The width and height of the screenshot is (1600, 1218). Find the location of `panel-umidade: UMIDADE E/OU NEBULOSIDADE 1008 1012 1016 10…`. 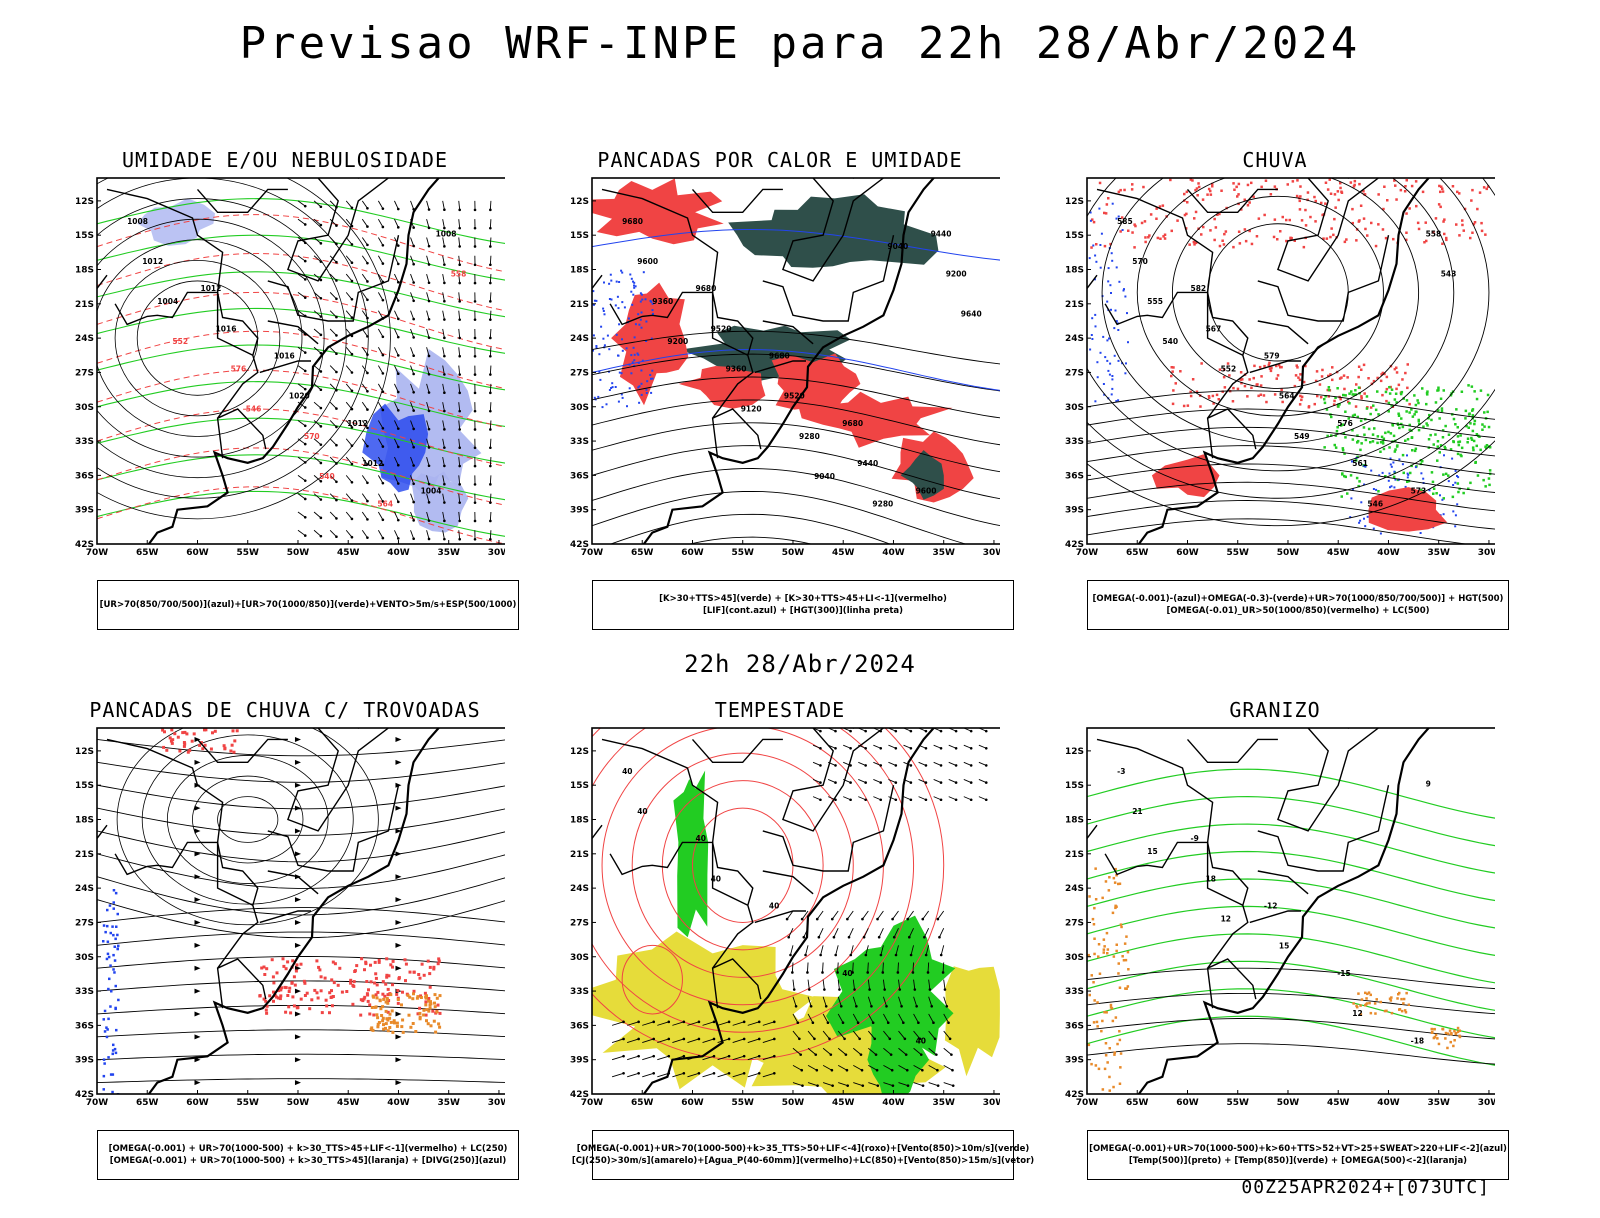

panel-umidade: UMIDADE E/OU NEBULOSIDADE 1008 1012 1016 10… is located at coordinates (285, 408).